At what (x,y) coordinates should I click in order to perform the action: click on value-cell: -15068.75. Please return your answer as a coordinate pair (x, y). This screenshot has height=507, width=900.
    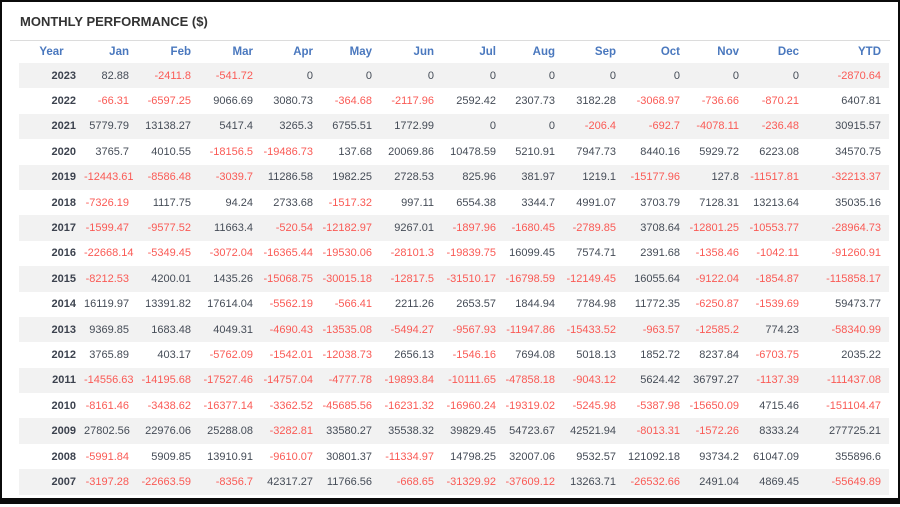
    Looking at the image, I should click on (288, 278).